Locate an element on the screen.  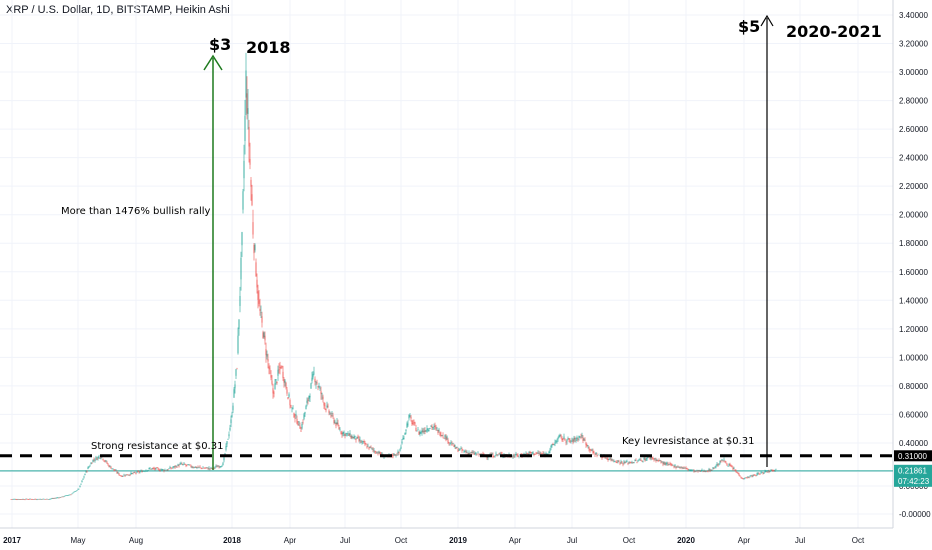
y-tick-label: 1.20000 is located at coordinates (913, 329).